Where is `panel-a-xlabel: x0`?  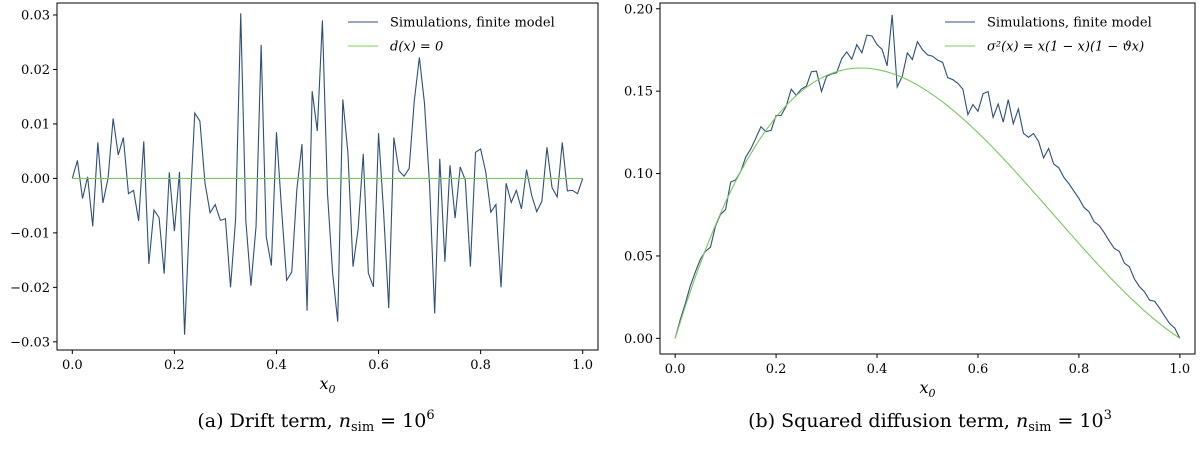 panel-a-xlabel: x0 is located at coordinates (327, 385).